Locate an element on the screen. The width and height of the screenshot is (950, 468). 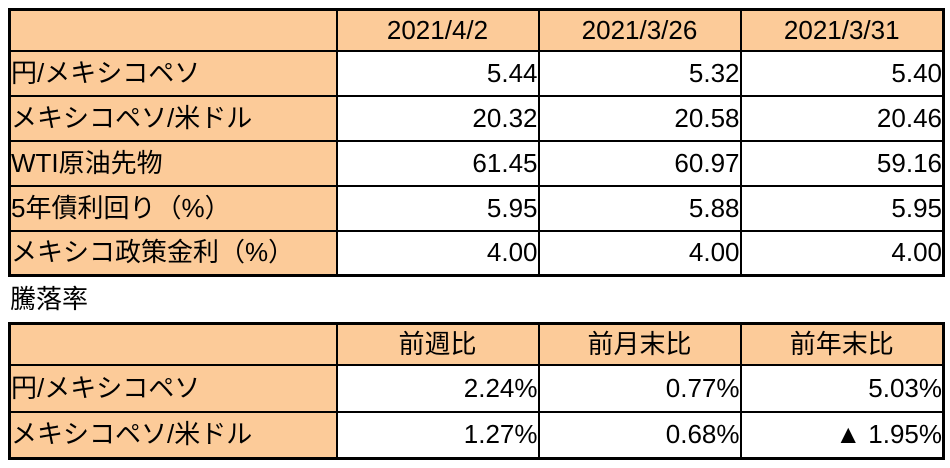
section-title-change-rate: 騰落率 is located at coordinates (49, 299).